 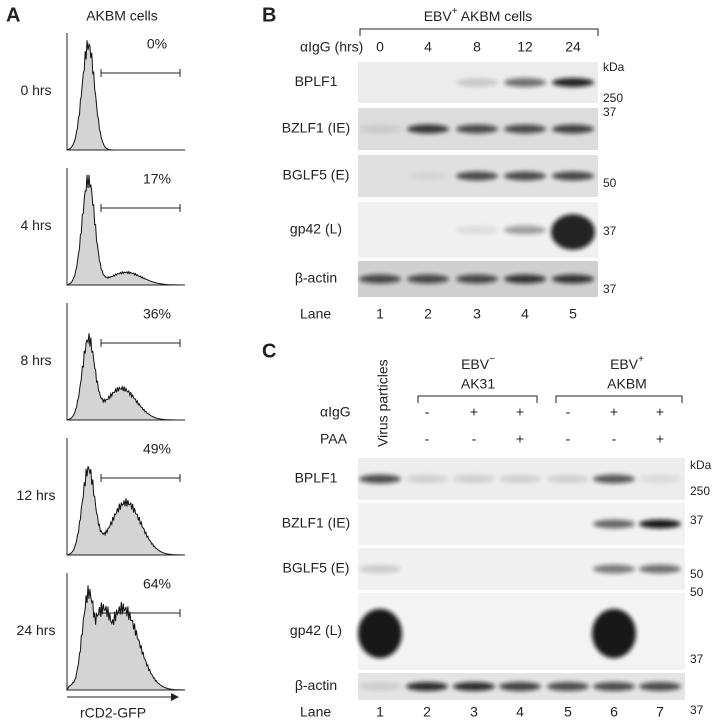 I want to click on time-label: 0 hrs, so click(x=35, y=90).